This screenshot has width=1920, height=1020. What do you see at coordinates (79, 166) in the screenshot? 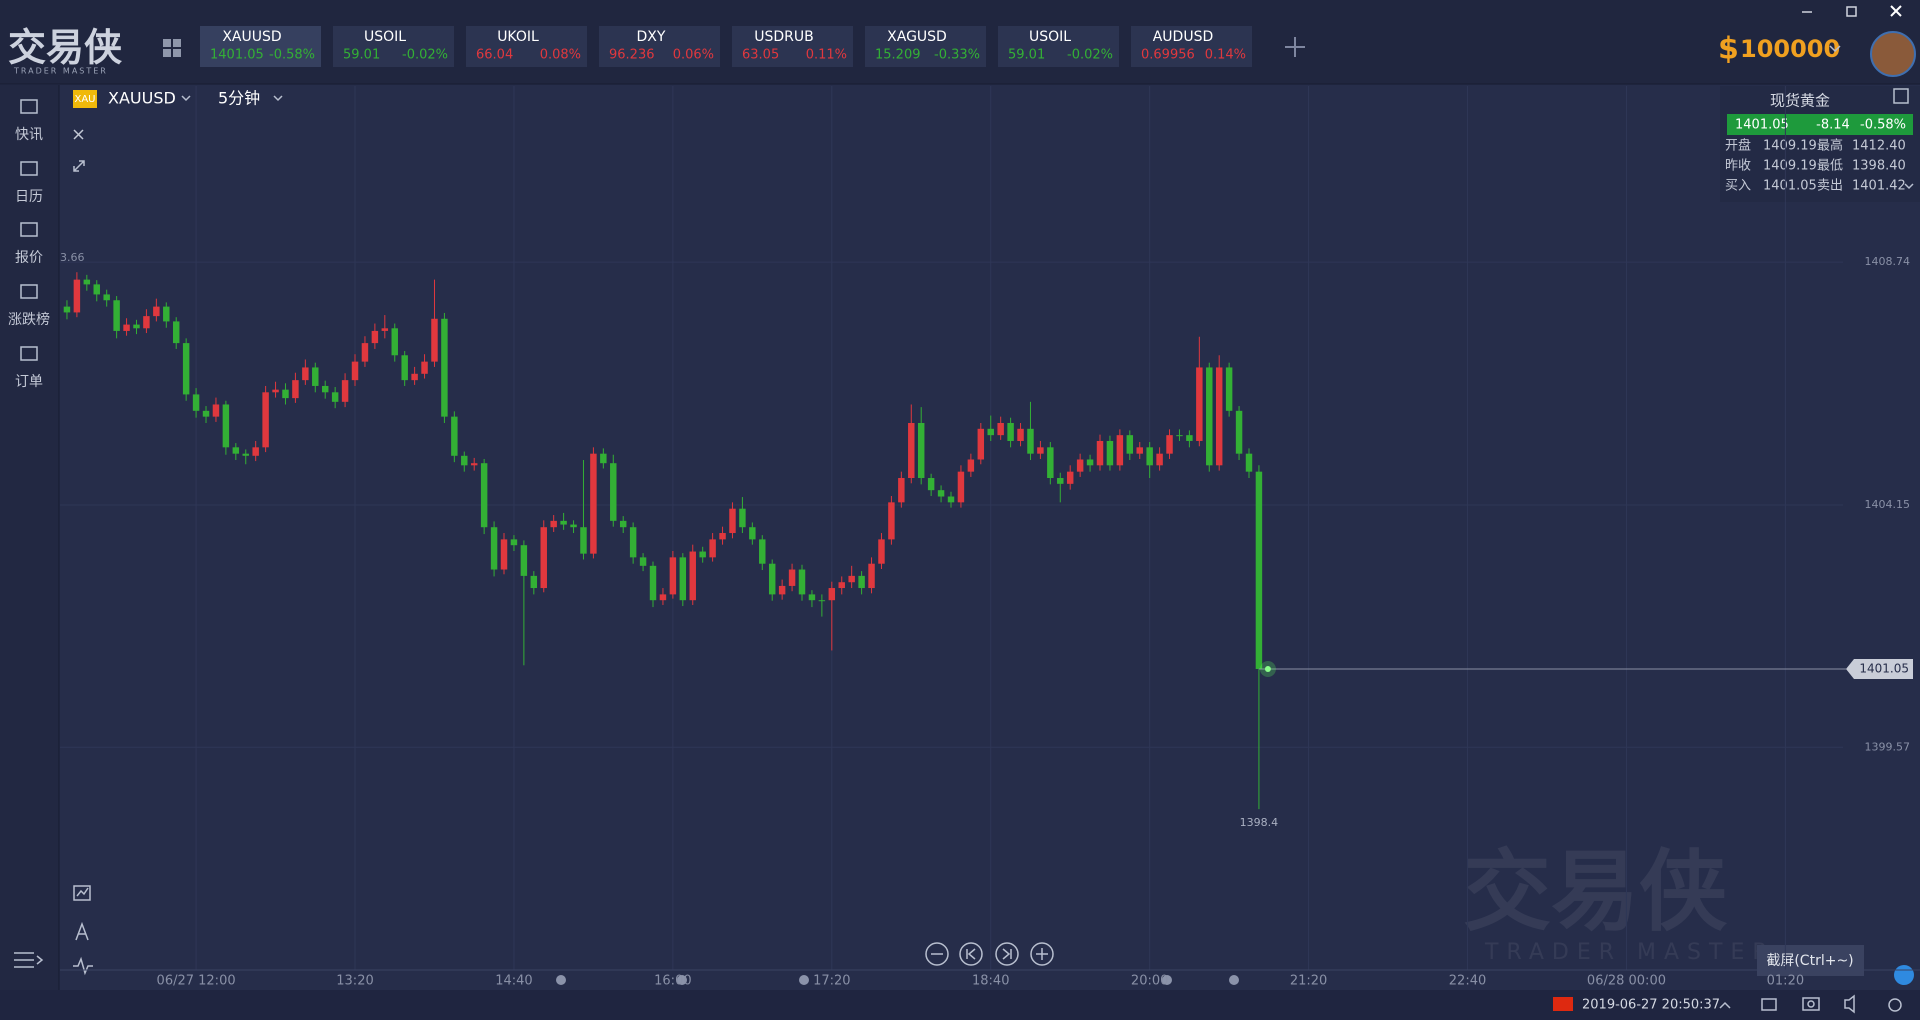
I see `compress` at bounding box center [79, 166].